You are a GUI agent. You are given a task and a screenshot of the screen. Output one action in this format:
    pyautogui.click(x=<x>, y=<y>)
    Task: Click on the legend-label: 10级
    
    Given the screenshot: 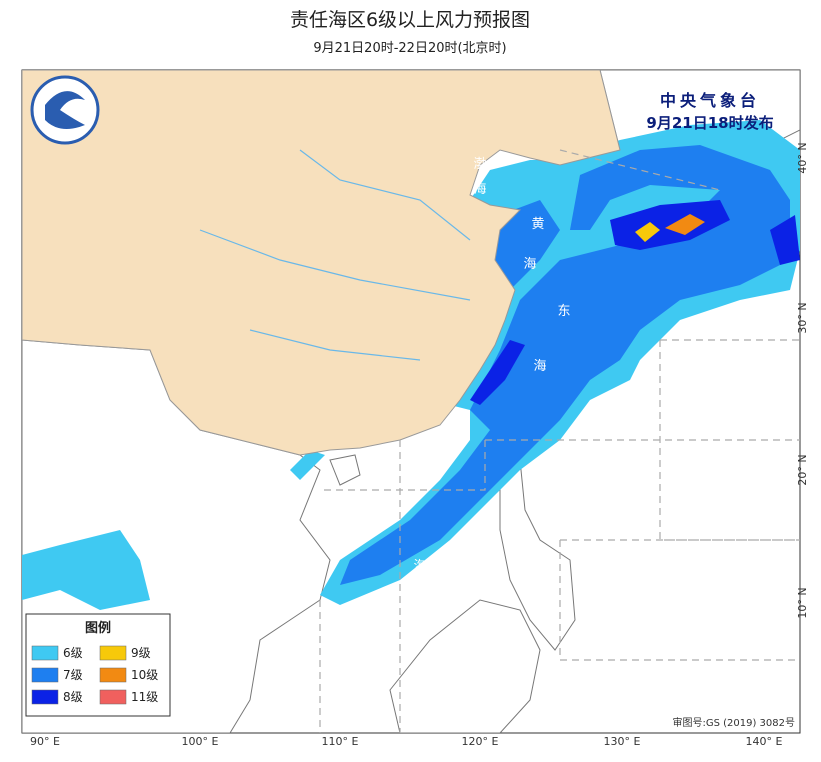 What is the action you would take?
    pyautogui.click(x=144, y=675)
    